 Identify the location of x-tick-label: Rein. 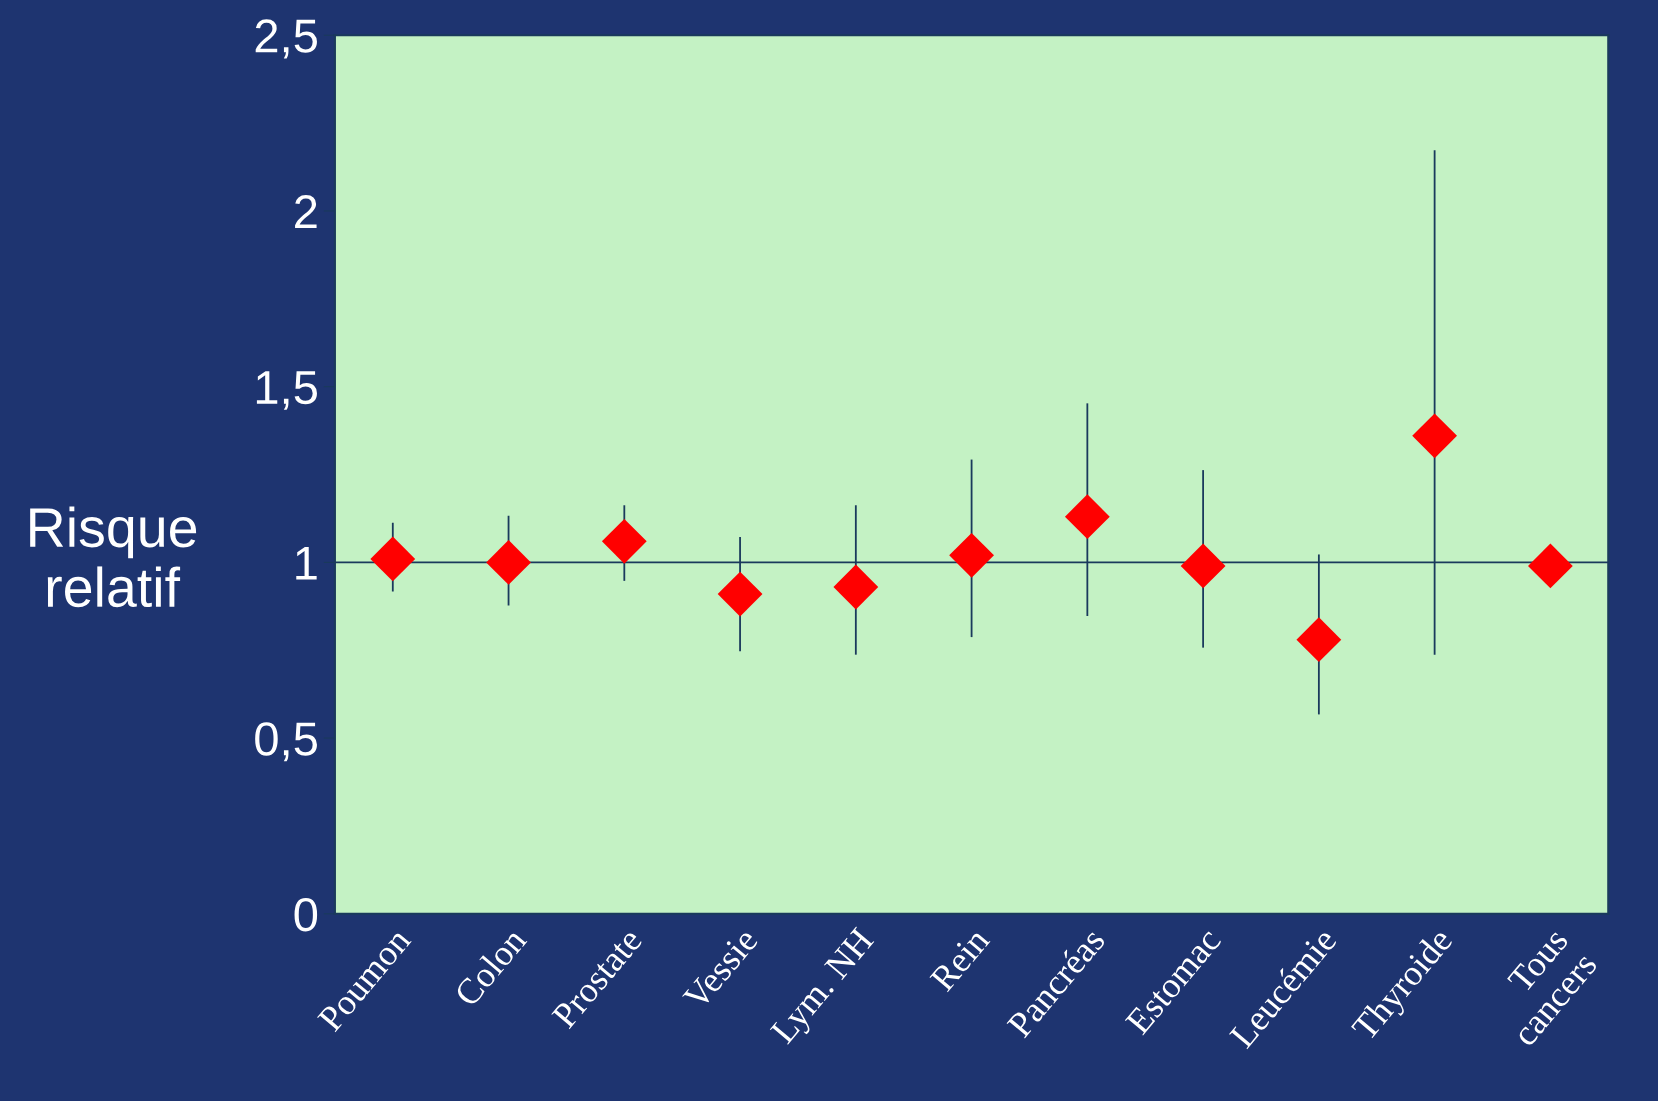
(960, 959).